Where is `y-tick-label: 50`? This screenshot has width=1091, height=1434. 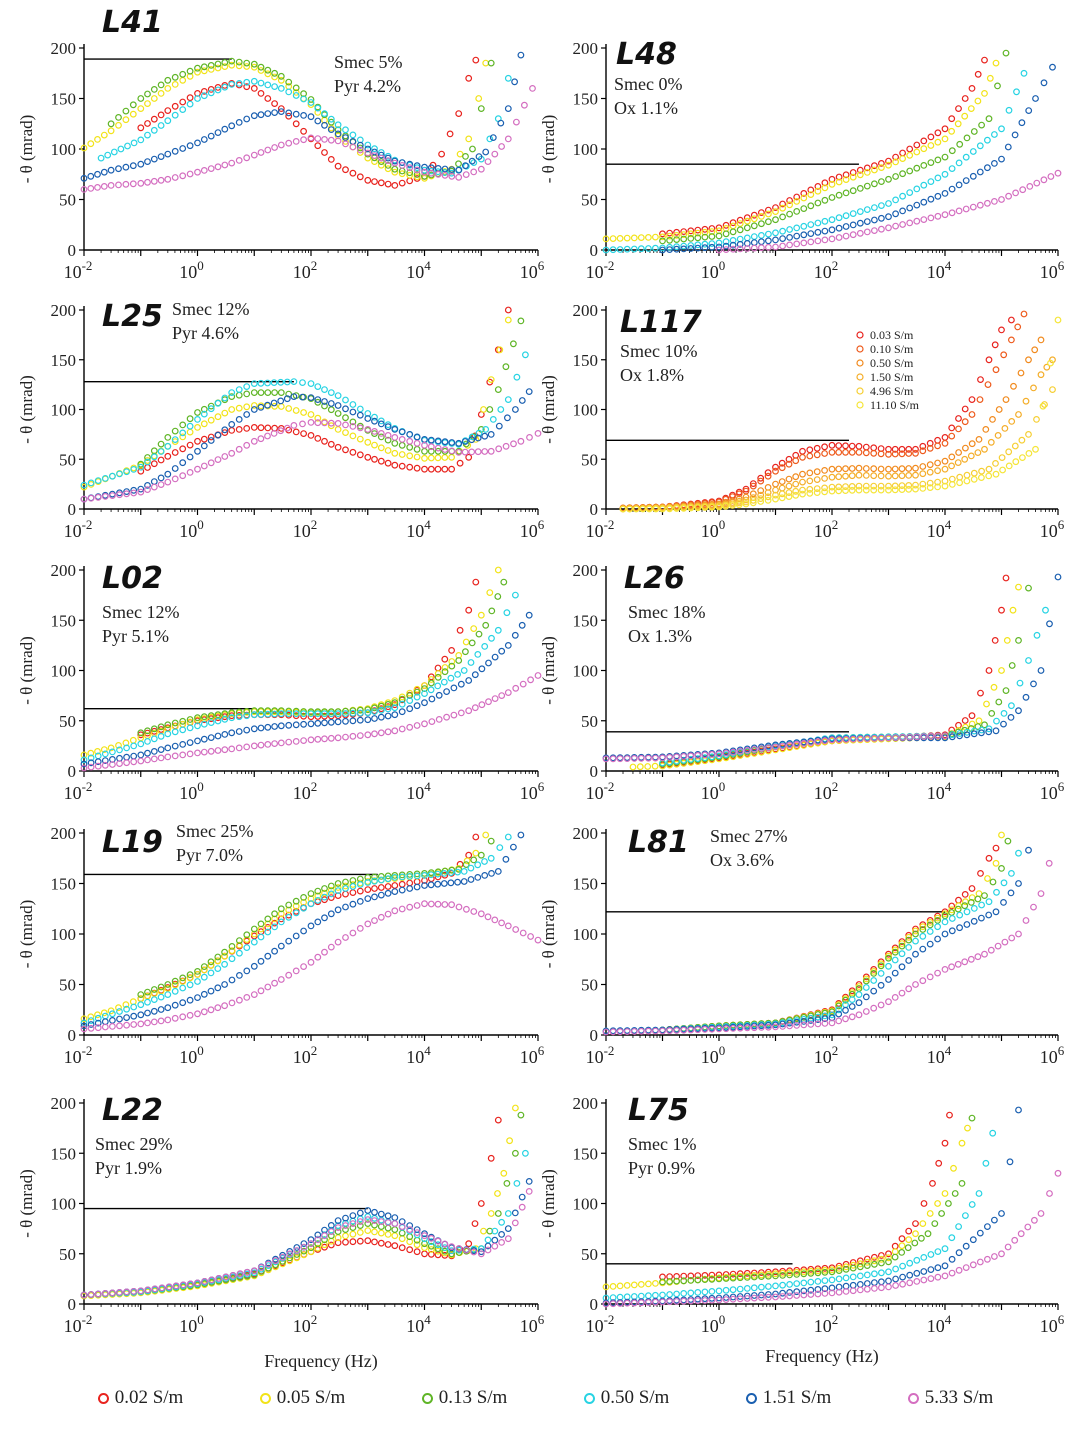 y-tick-label: 50 is located at coordinates (67, 200).